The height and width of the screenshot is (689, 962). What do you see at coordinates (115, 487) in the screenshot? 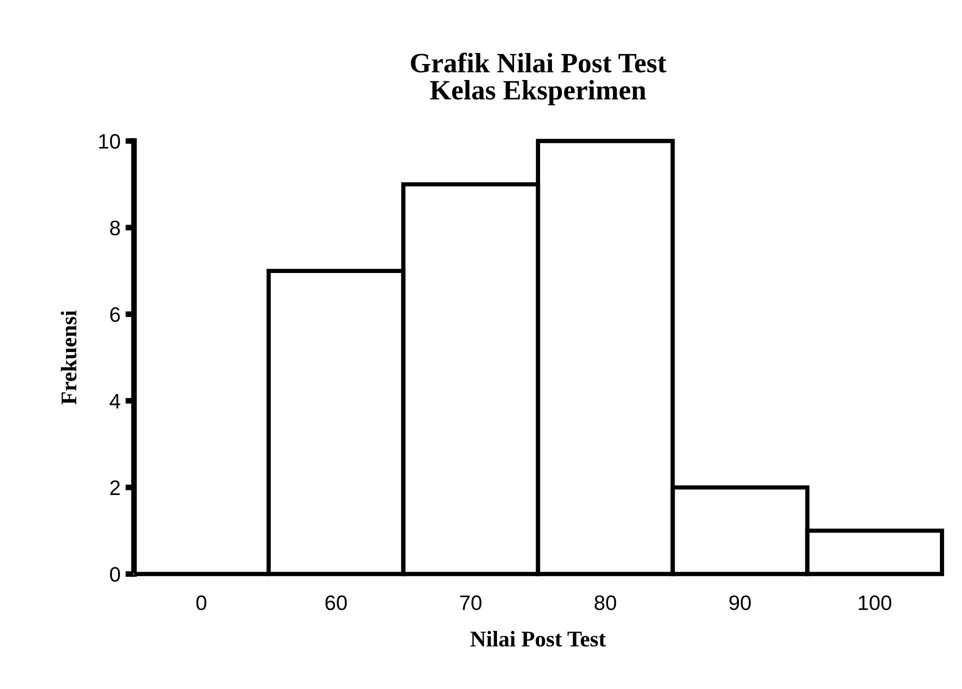
I see `y-tick-label: 2` at bounding box center [115, 487].